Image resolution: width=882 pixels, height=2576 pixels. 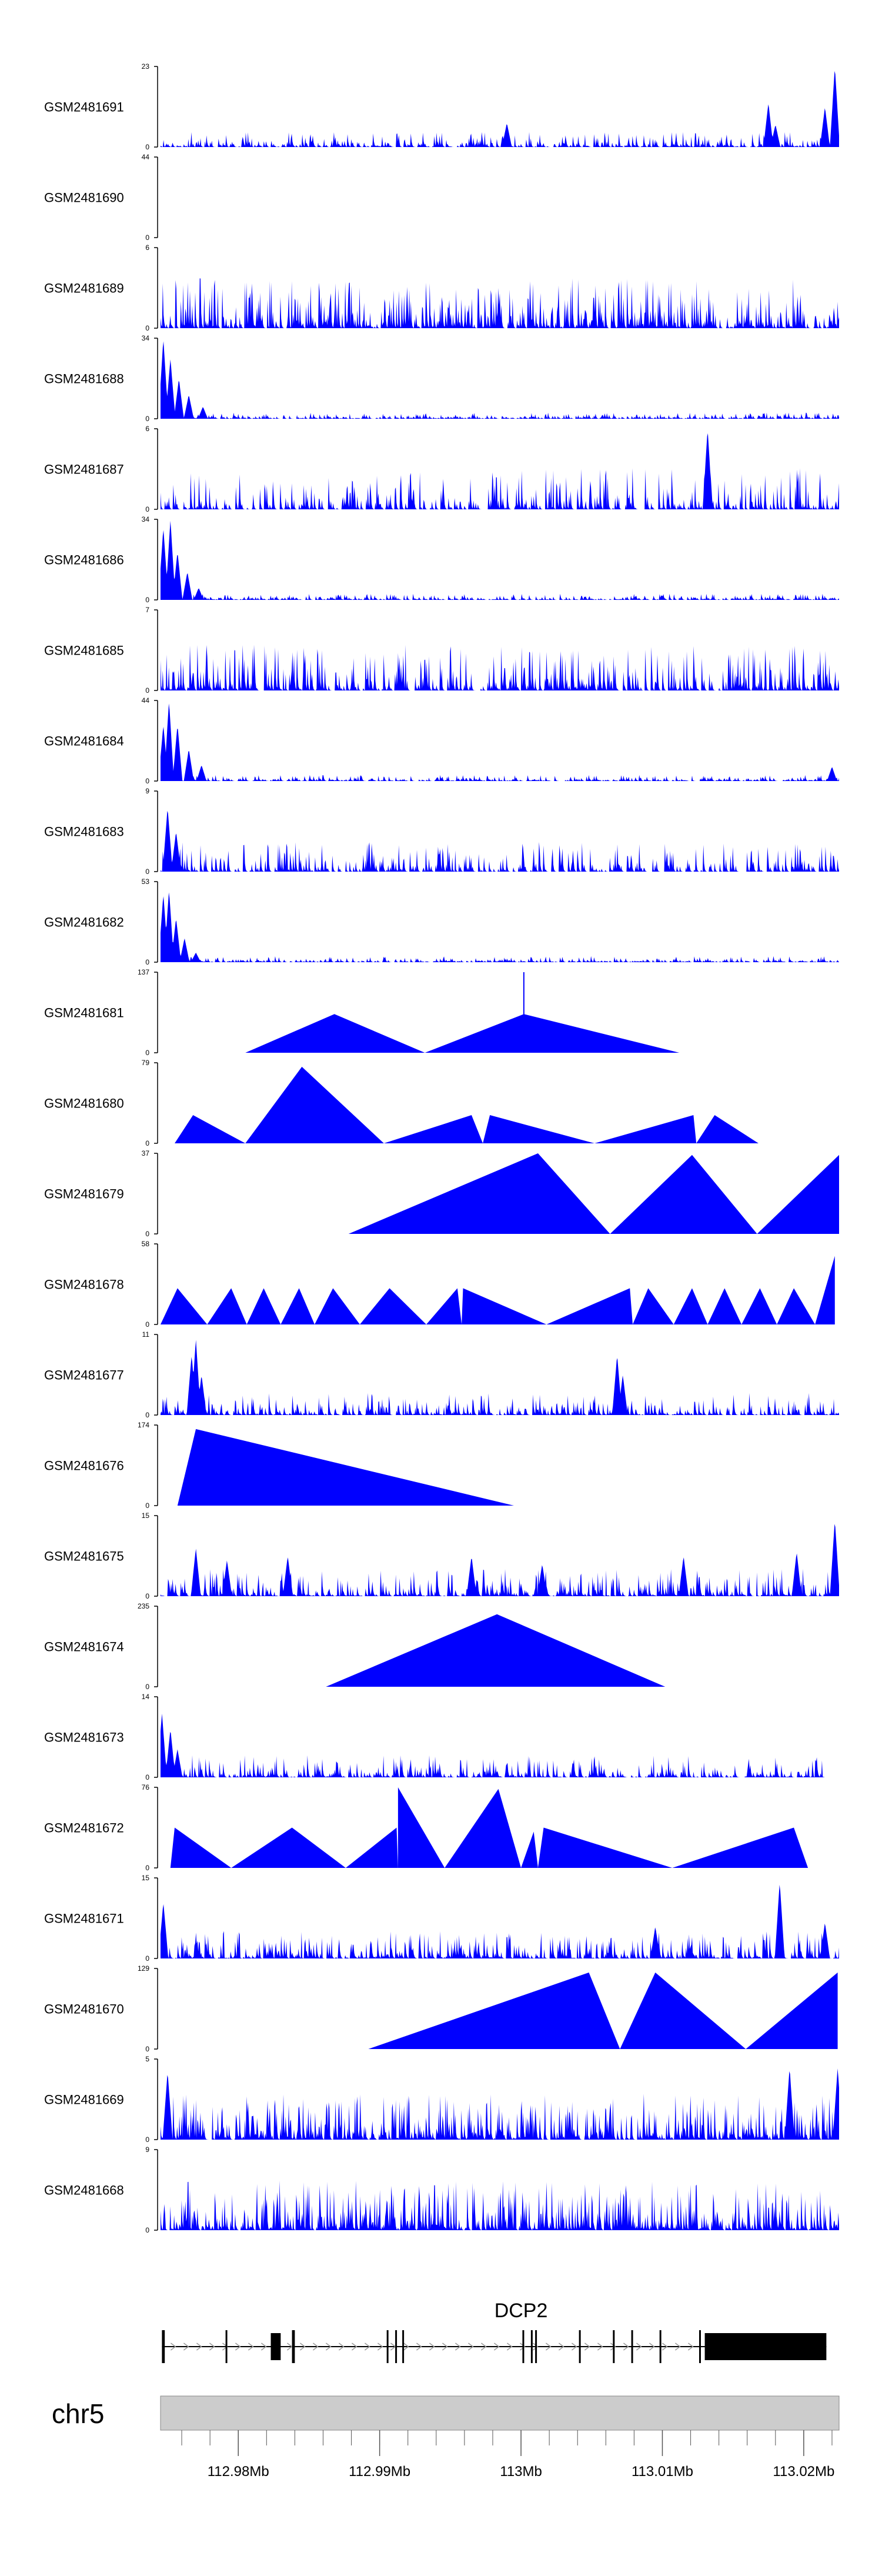 I want to click on track-label: GSM2481671, so click(x=84, y=1918).